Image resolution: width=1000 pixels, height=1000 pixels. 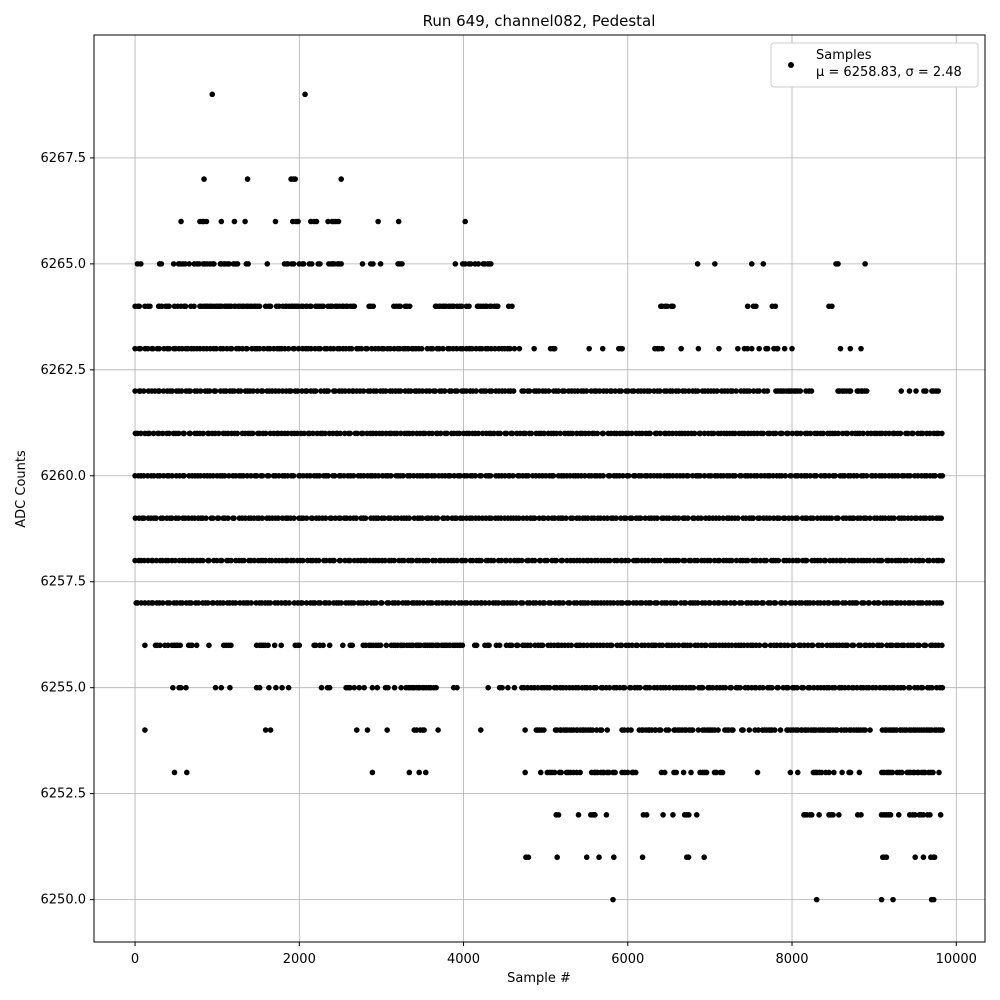 I want to click on y-tick-label: 6265.0, so click(x=64, y=264).